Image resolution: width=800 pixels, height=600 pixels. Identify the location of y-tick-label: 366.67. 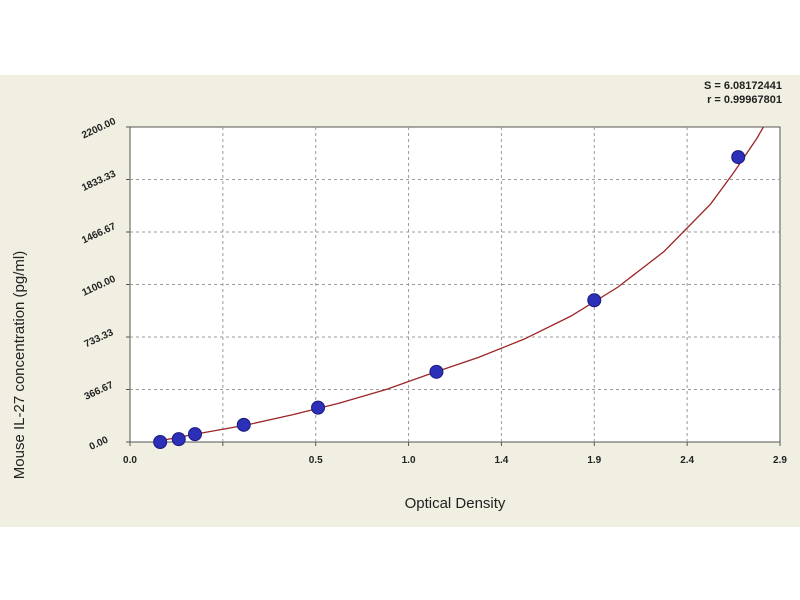
(99, 391).